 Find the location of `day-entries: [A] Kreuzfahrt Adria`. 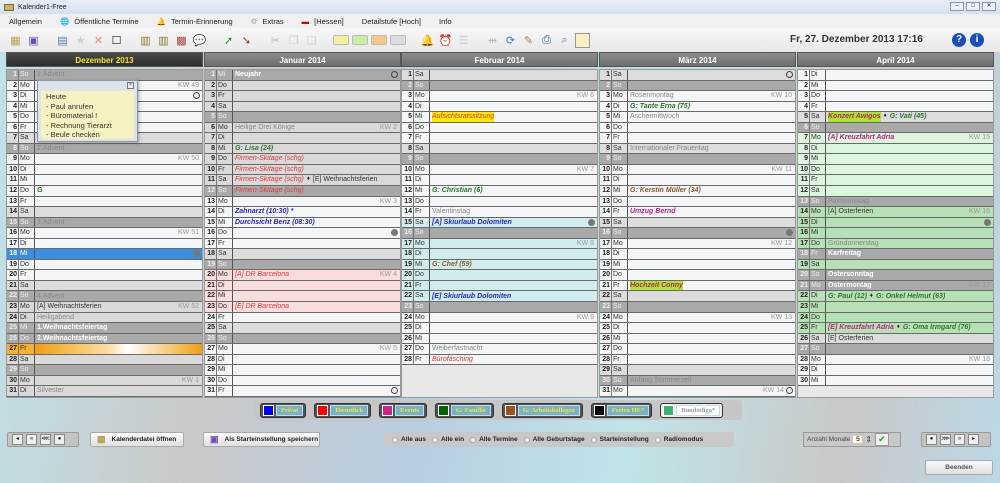

day-entries: [A] Kreuzfahrt Adria is located at coordinates (909, 138).